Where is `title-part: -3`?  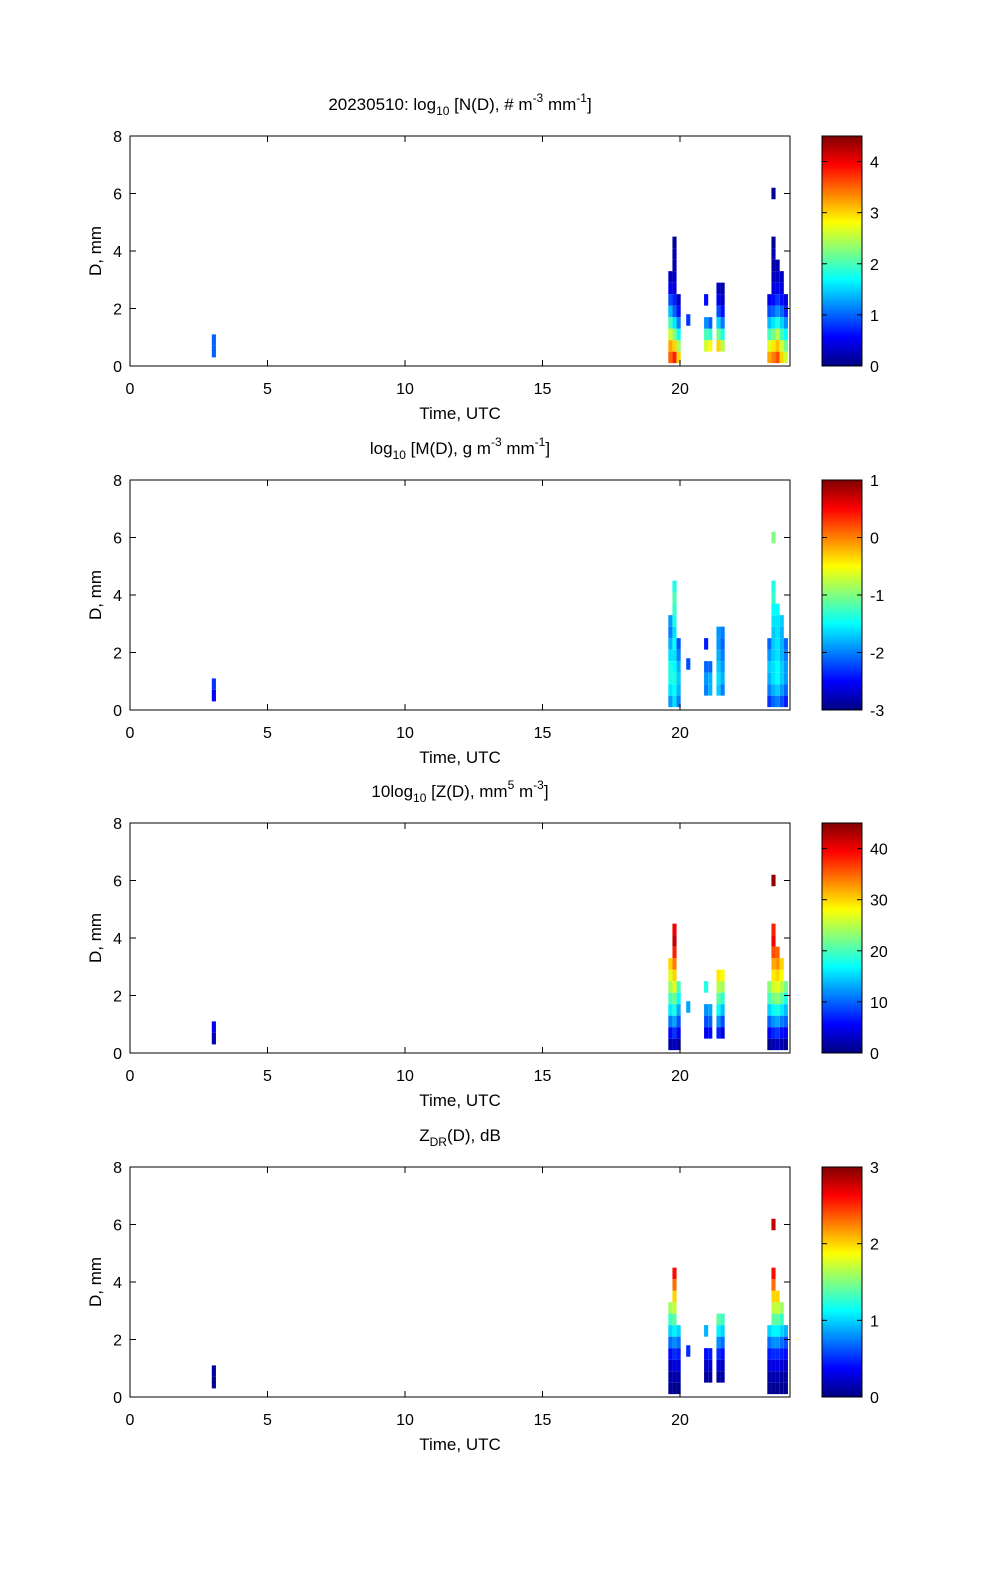
title-part: -3 is located at coordinates (538, 785).